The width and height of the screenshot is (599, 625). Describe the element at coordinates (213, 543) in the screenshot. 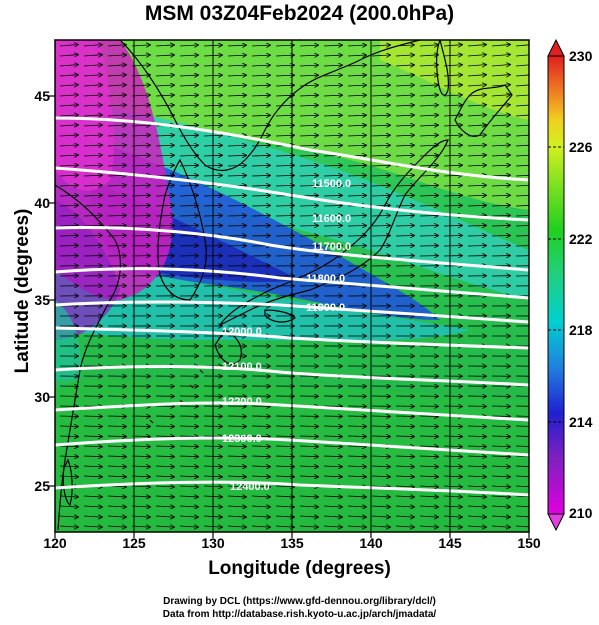

I see `x-tick-label: 130` at that location.